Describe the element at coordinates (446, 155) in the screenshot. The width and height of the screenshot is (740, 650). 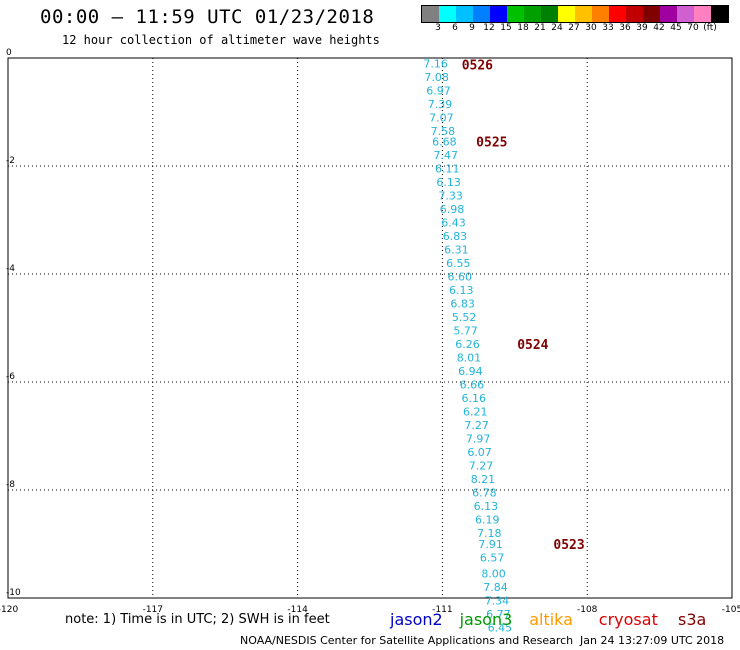
I see `wave-height-value: 7.47` at that location.